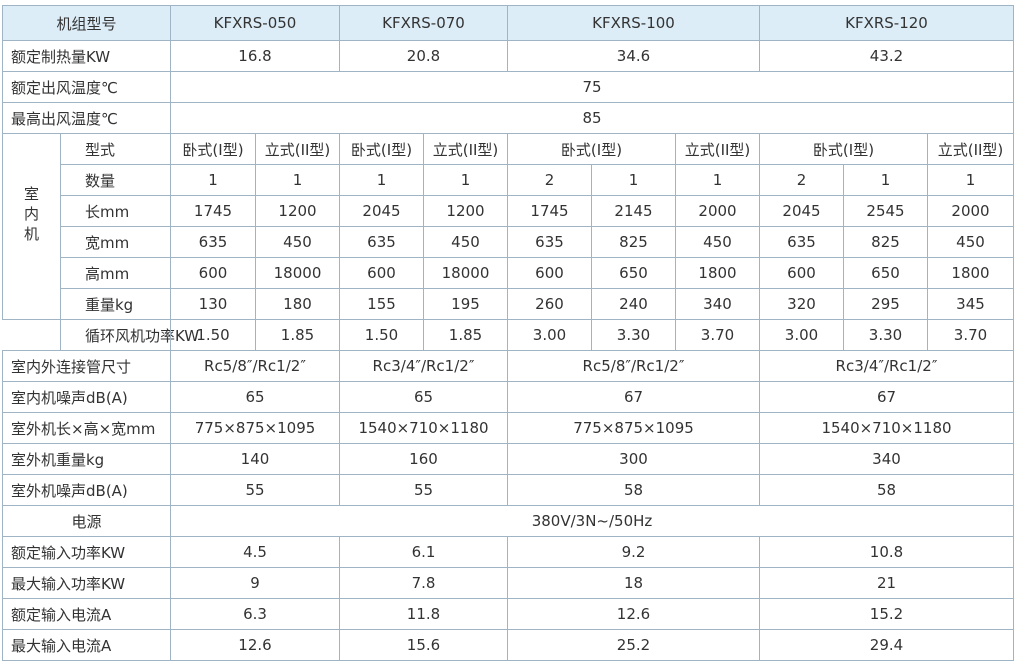  What do you see at coordinates (633, 23) in the screenshot?
I see `model-header: KFXRS-100` at bounding box center [633, 23].